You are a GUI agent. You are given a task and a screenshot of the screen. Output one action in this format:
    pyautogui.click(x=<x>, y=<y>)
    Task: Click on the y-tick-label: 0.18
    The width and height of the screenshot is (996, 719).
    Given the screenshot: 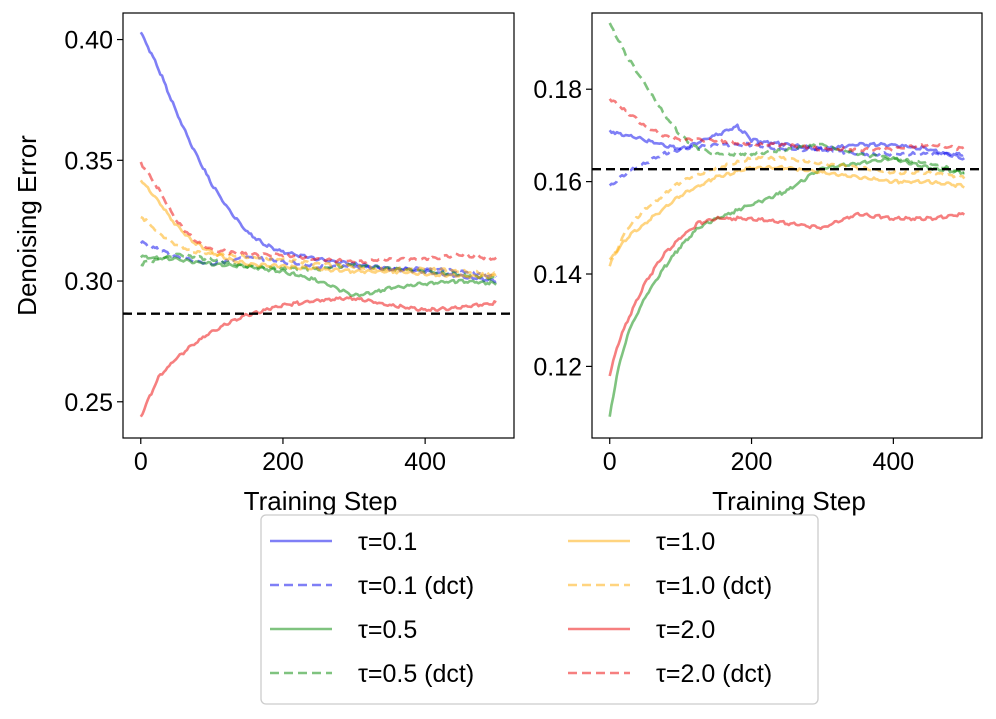 What is the action you would take?
    pyautogui.click(x=557, y=90)
    